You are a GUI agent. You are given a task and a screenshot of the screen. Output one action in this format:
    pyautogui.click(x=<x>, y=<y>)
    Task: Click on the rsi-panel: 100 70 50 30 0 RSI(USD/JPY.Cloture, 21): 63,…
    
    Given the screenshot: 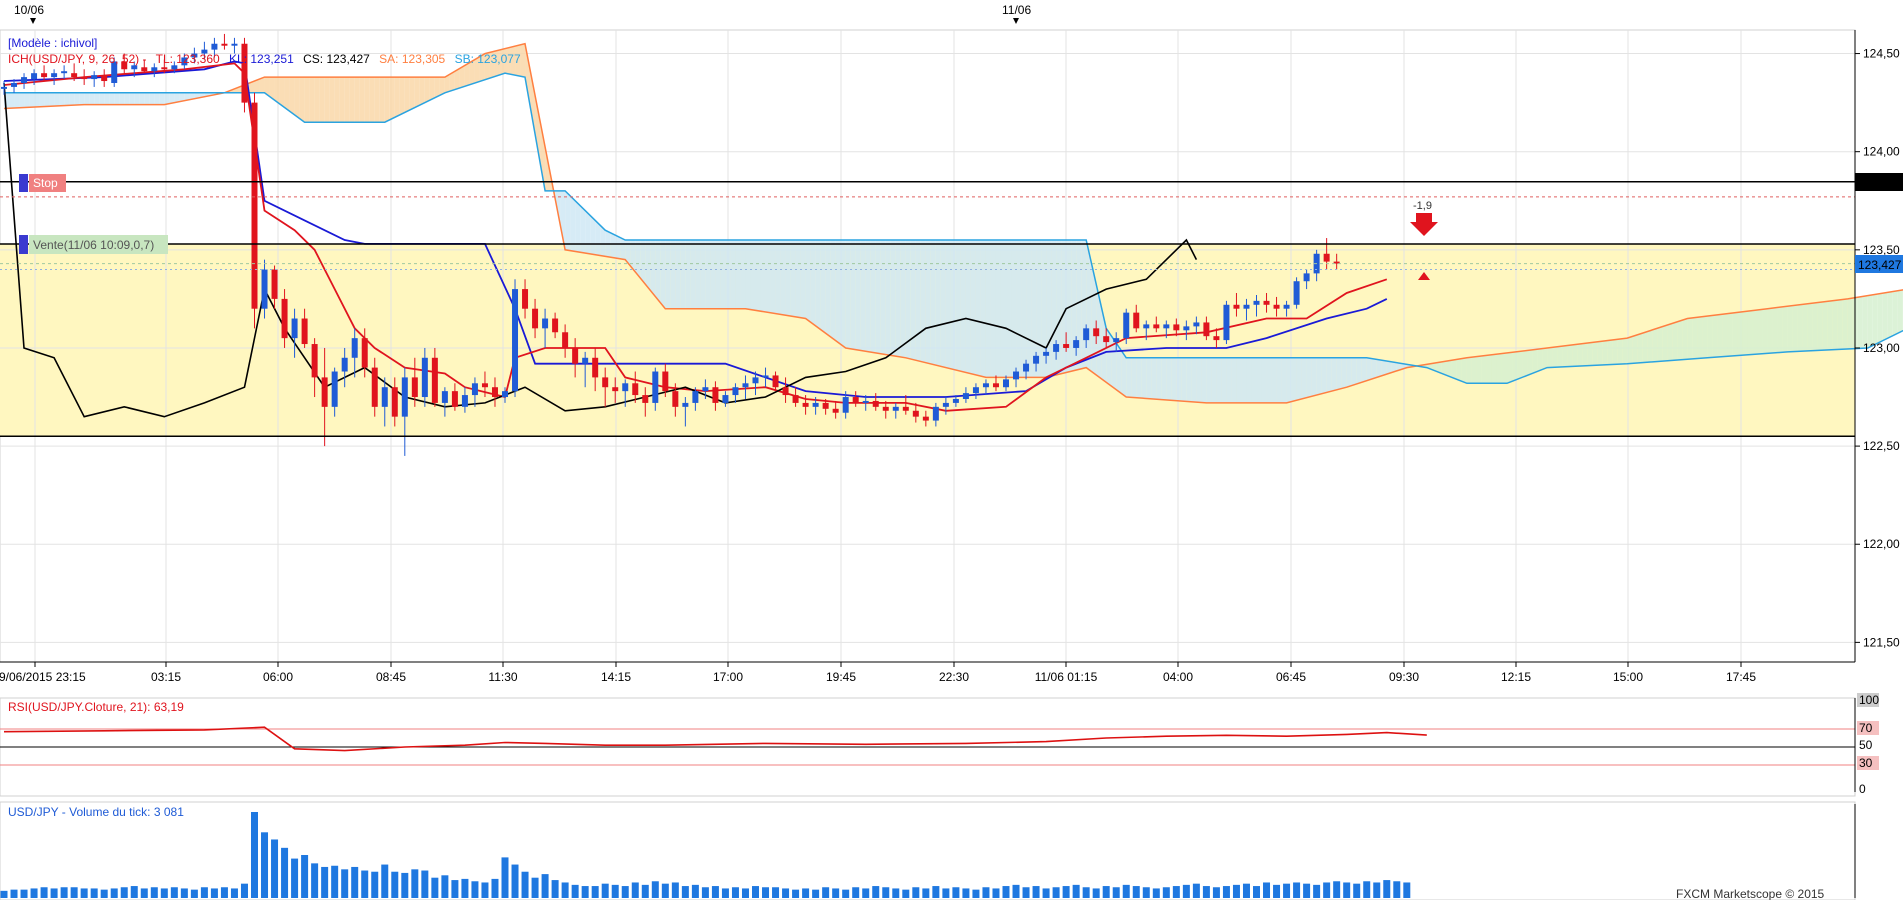 What is the action you would take?
    pyautogui.click(x=939, y=745)
    